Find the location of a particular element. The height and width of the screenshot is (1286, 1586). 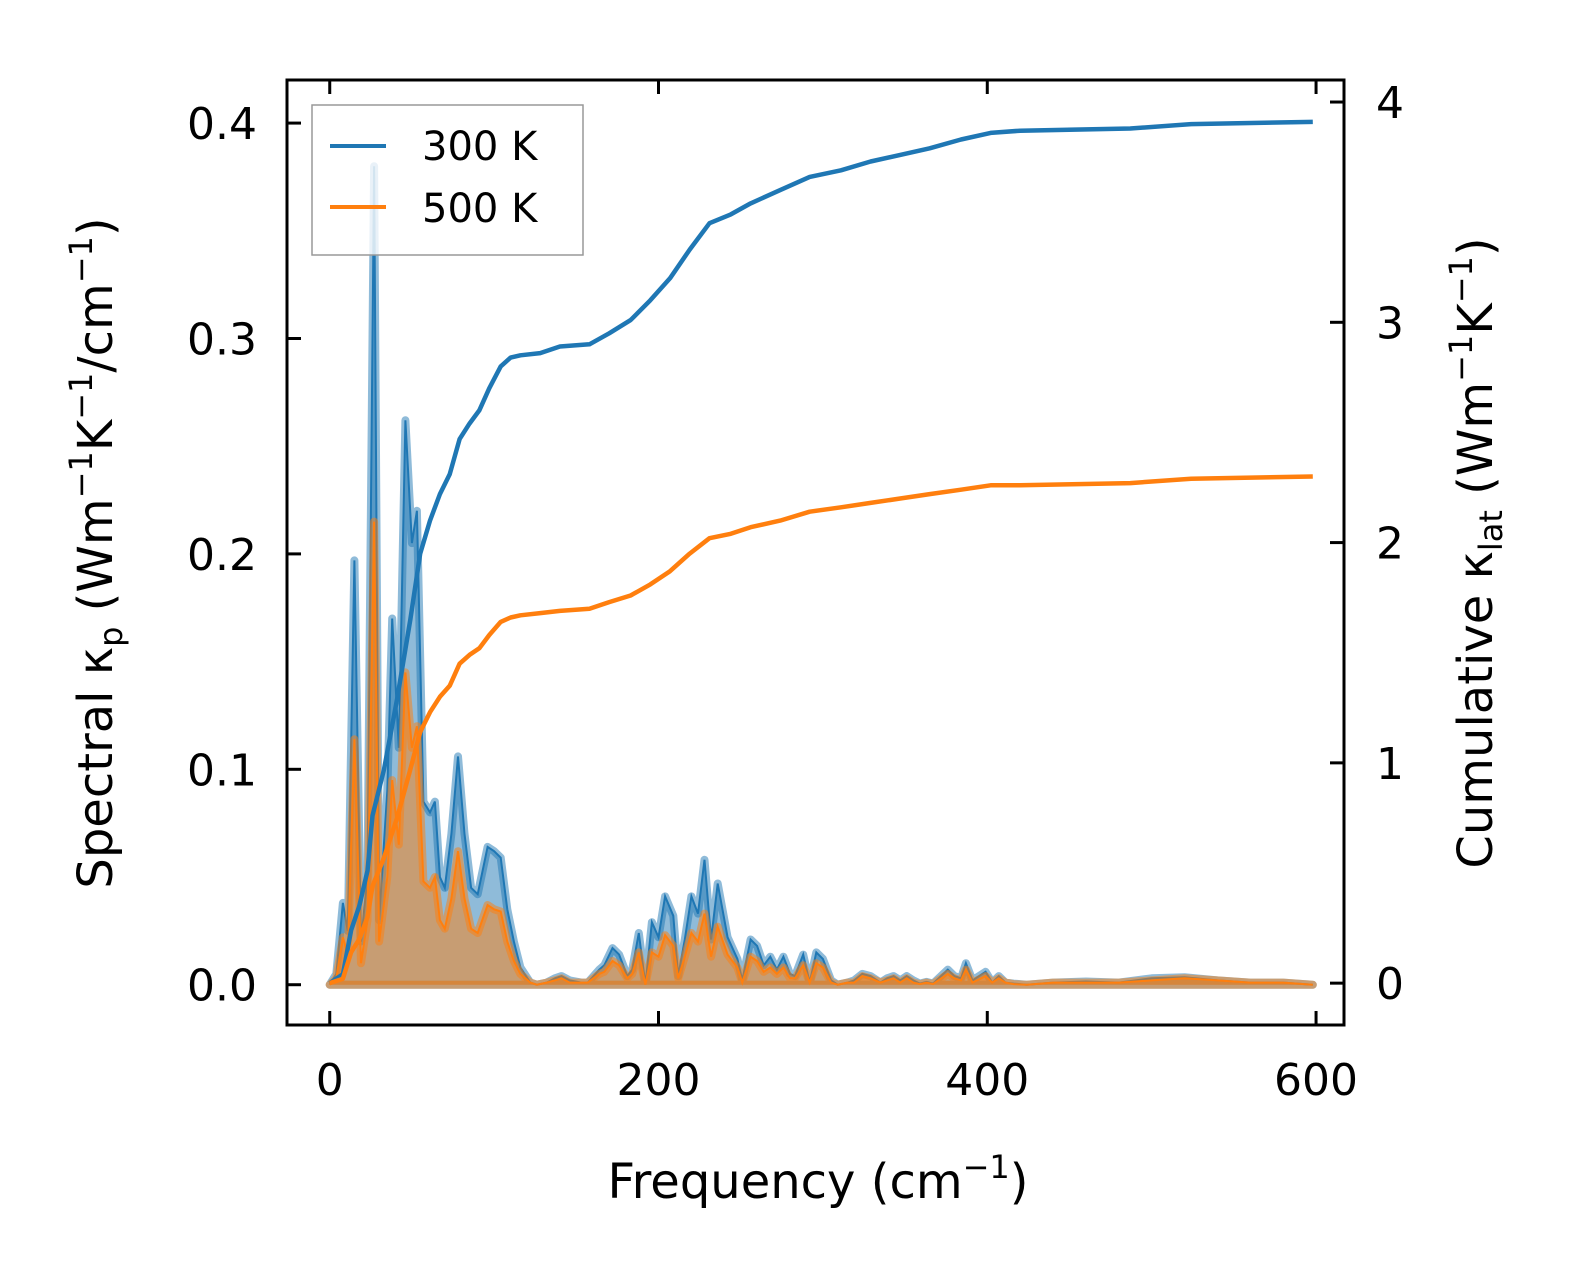

y-right-tick-label: 1 is located at coordinates (1390, 764).